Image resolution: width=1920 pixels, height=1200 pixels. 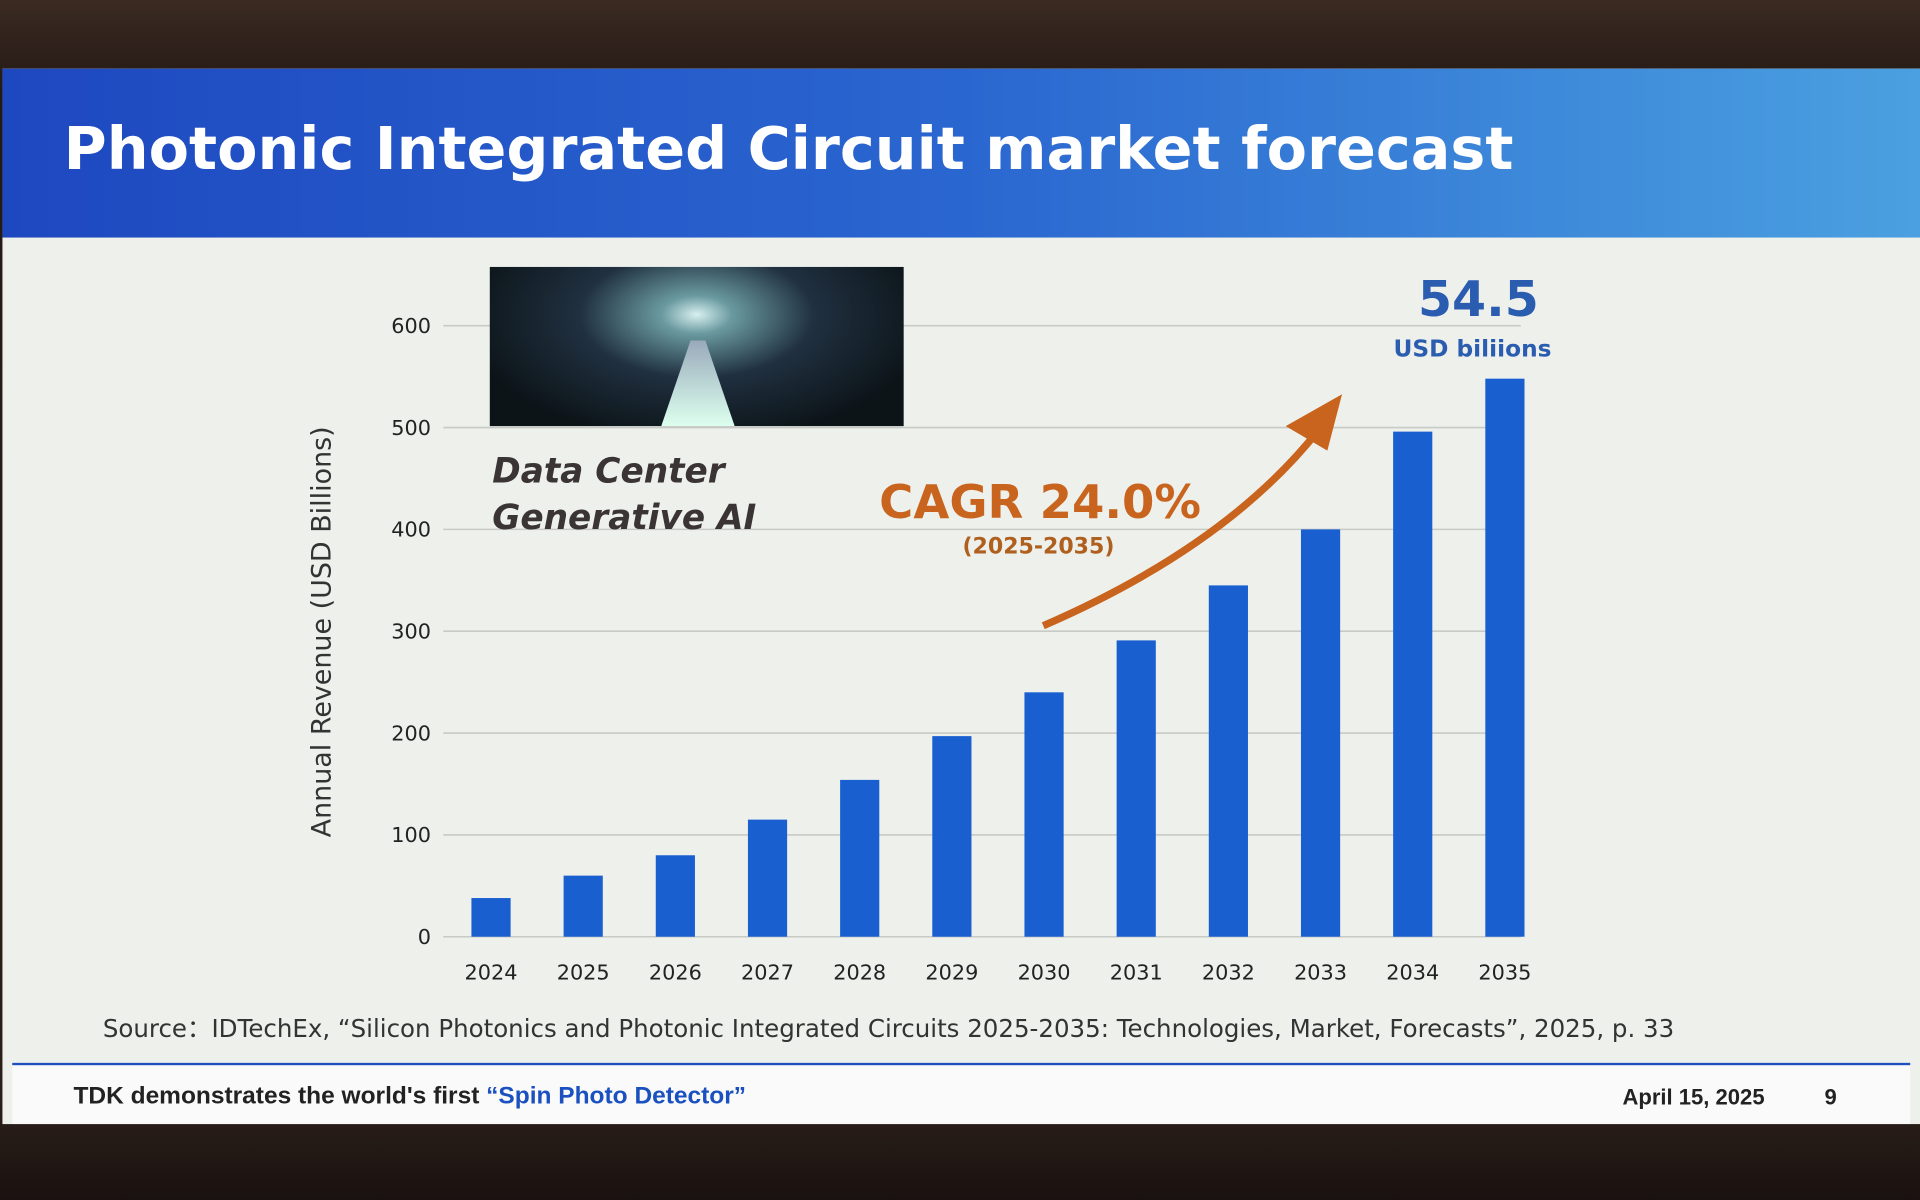 I want to click on footer-divider, so click(x=961, y=1064).